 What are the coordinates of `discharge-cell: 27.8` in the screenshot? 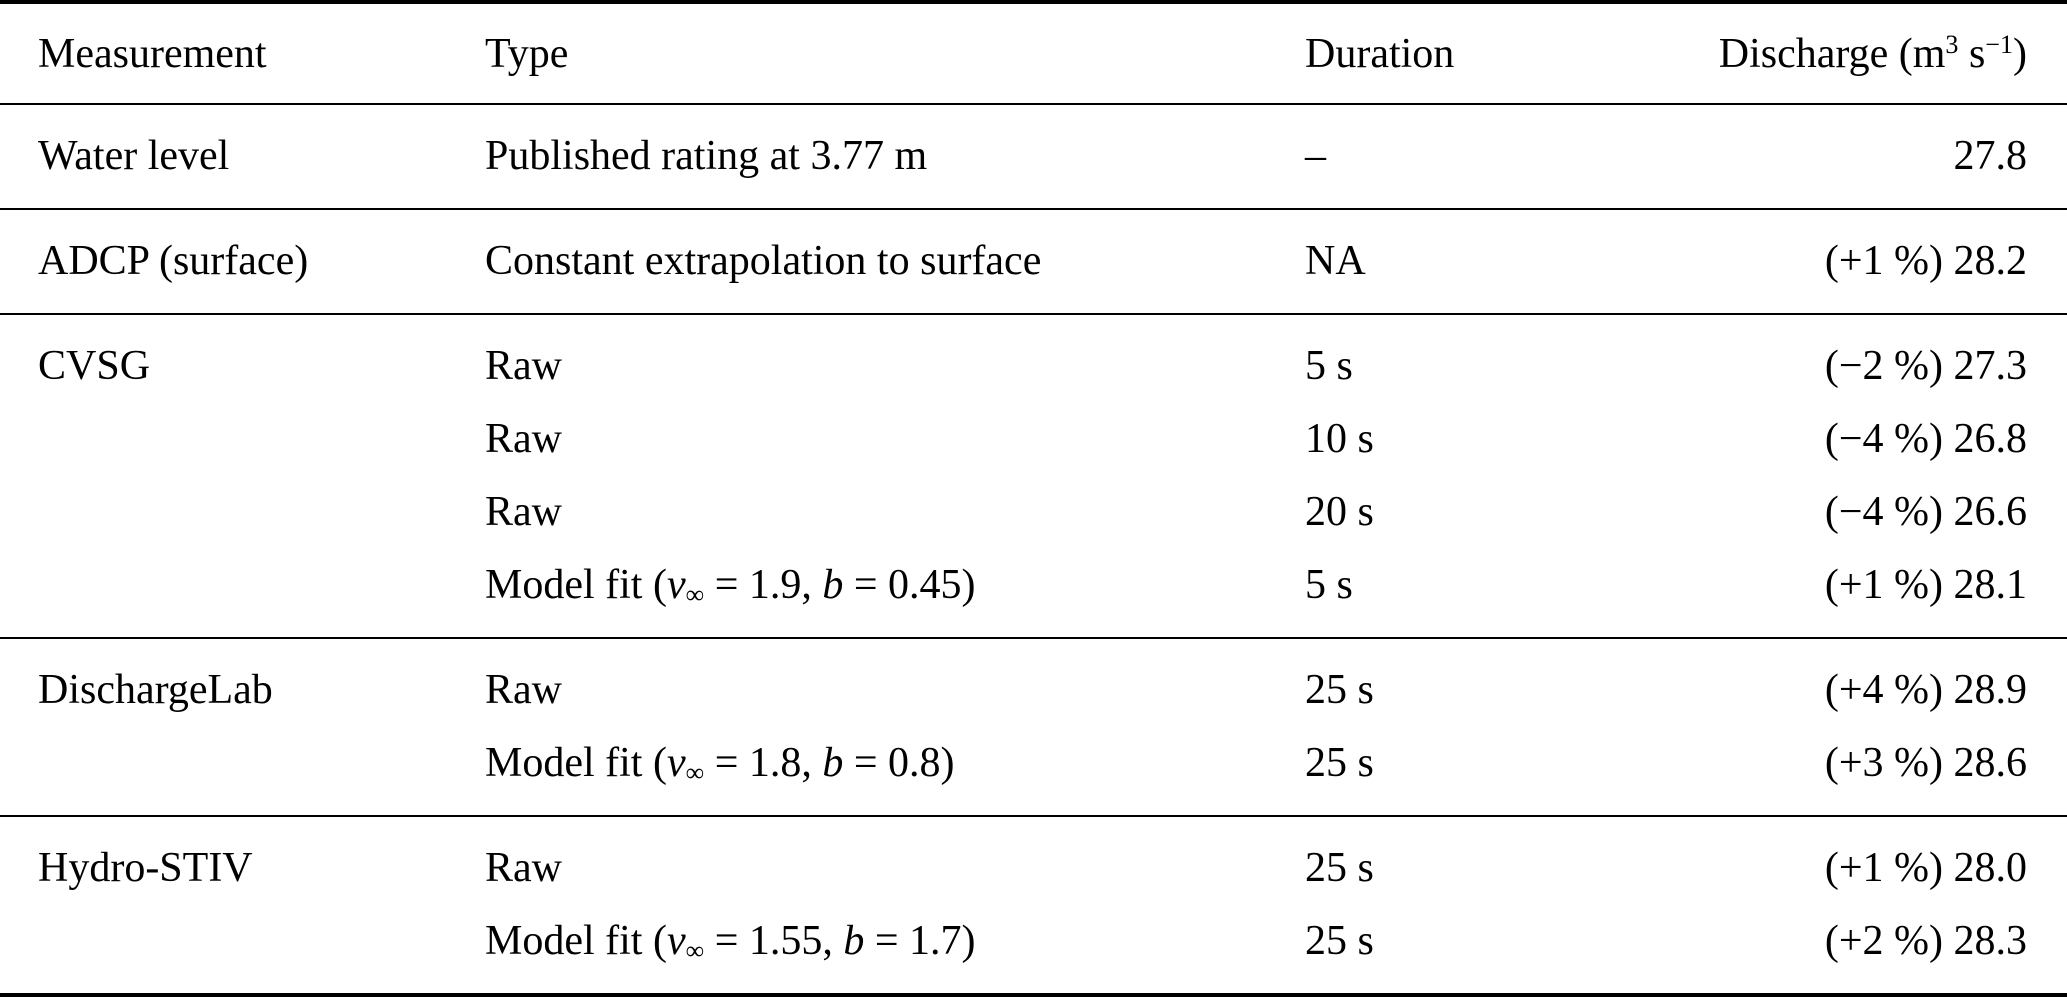 It's located at (1990, 156).